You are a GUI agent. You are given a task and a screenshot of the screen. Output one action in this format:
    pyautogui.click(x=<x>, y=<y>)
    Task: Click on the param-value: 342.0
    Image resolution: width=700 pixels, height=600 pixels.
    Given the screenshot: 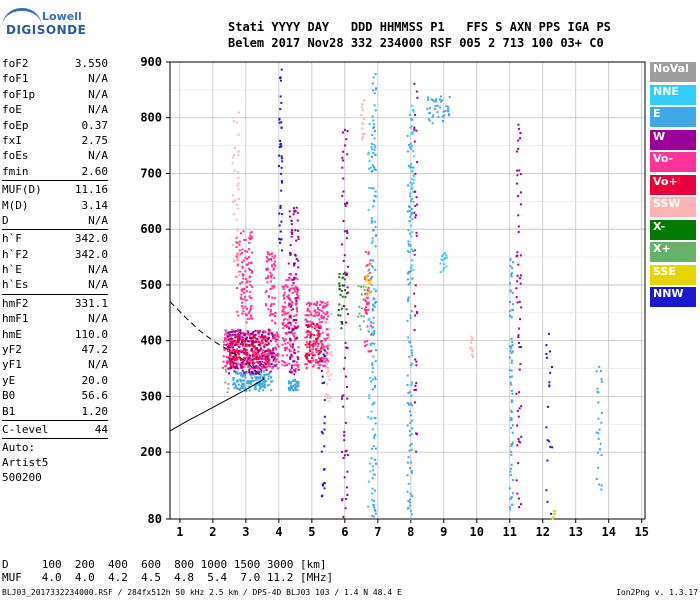 What is the action you would take?
    pyautogui.click(x=91, y=239)
    